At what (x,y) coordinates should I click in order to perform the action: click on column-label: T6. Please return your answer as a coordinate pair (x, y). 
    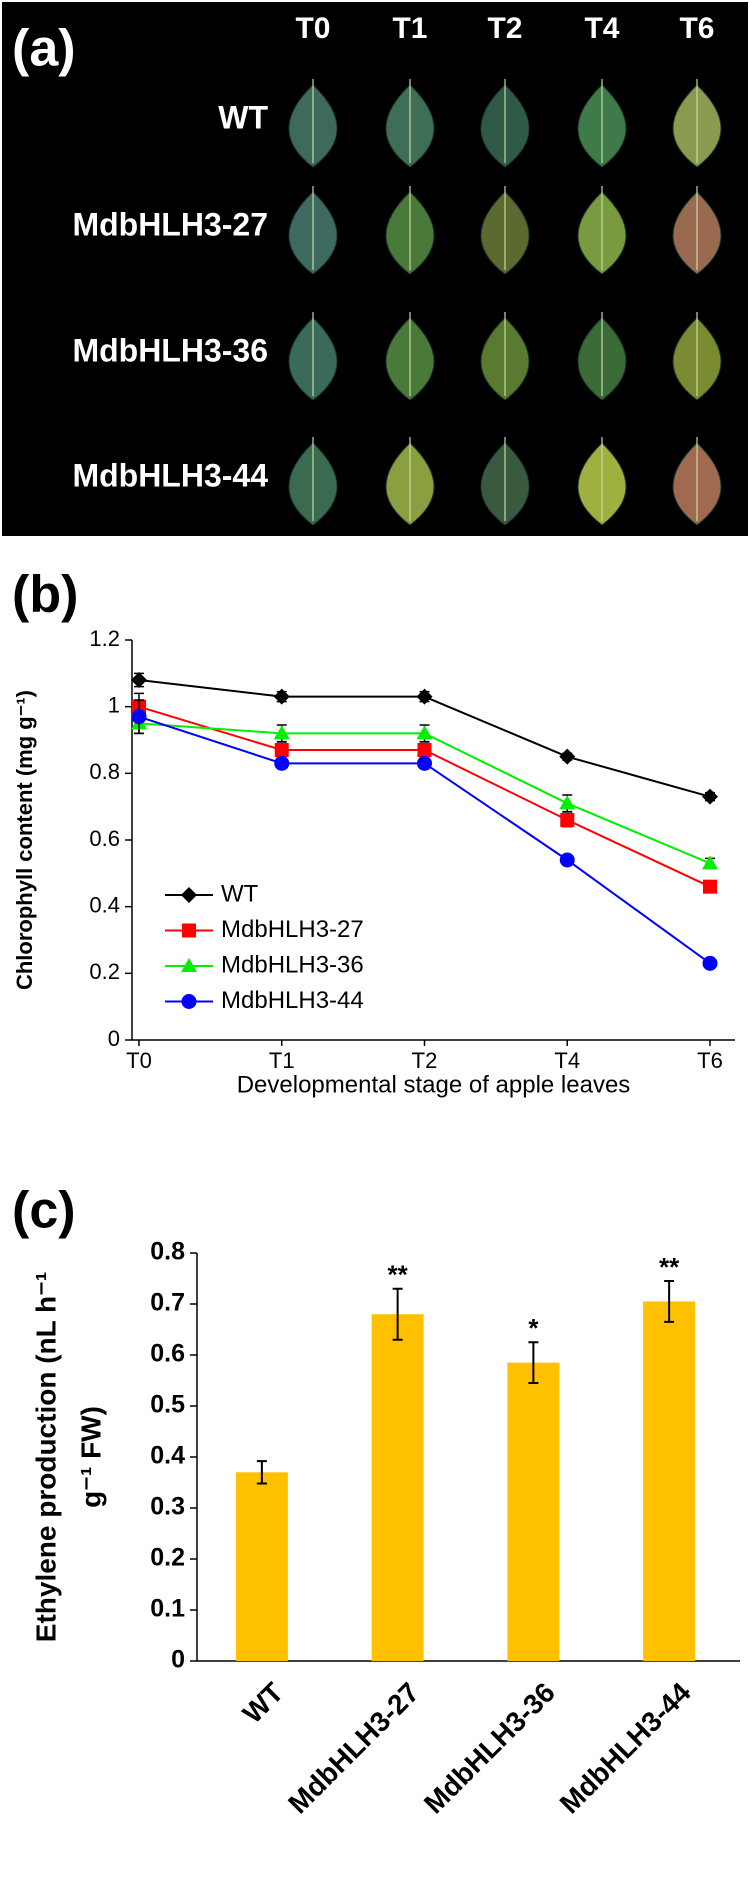
    Looking at the image, I should click on (696, 28).